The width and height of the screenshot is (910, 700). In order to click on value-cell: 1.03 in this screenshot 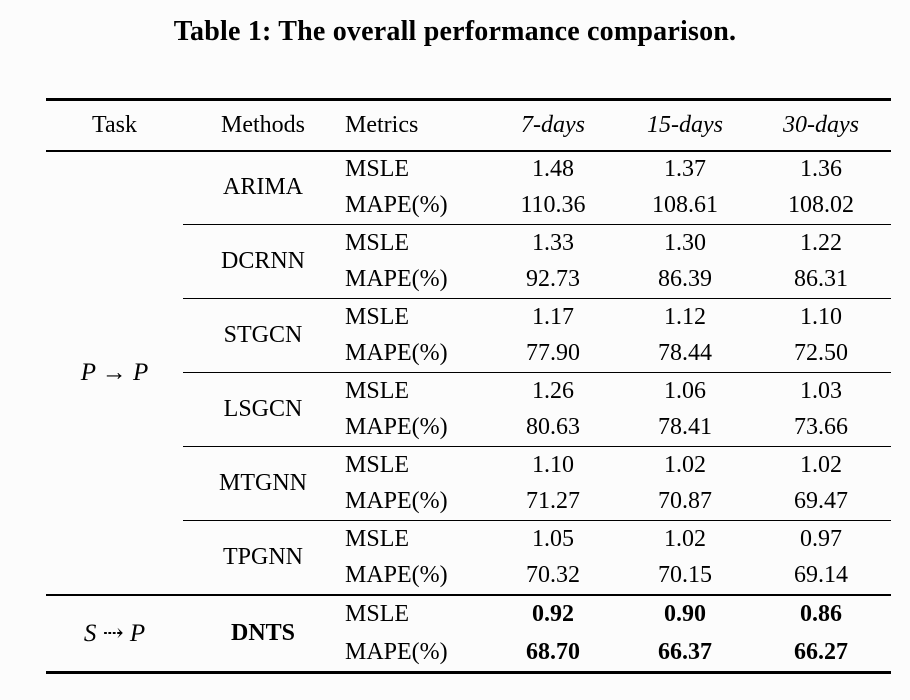, I will do `click(821, 391)`.